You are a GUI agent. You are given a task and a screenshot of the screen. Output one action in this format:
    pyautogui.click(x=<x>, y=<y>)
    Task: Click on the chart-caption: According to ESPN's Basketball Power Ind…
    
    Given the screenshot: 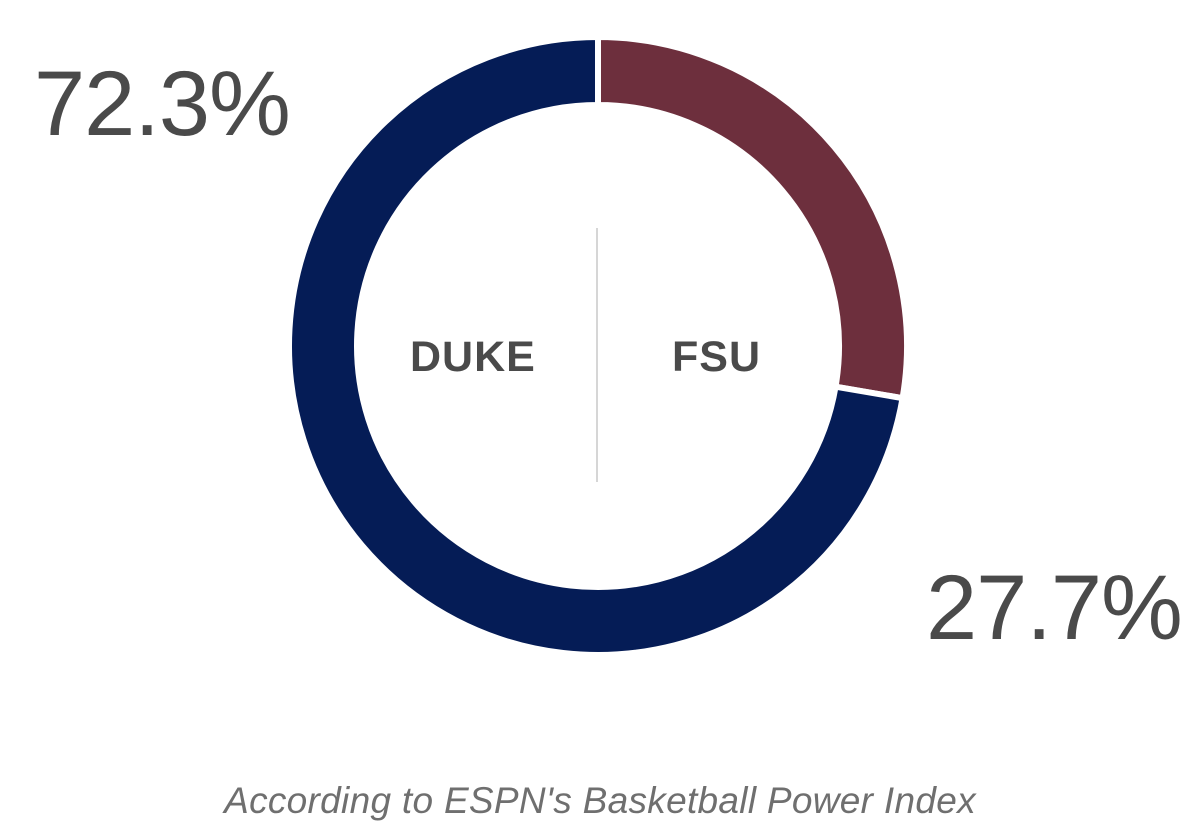 What is the action you would take?
    pyautogui.click(x=600, y=800)
    